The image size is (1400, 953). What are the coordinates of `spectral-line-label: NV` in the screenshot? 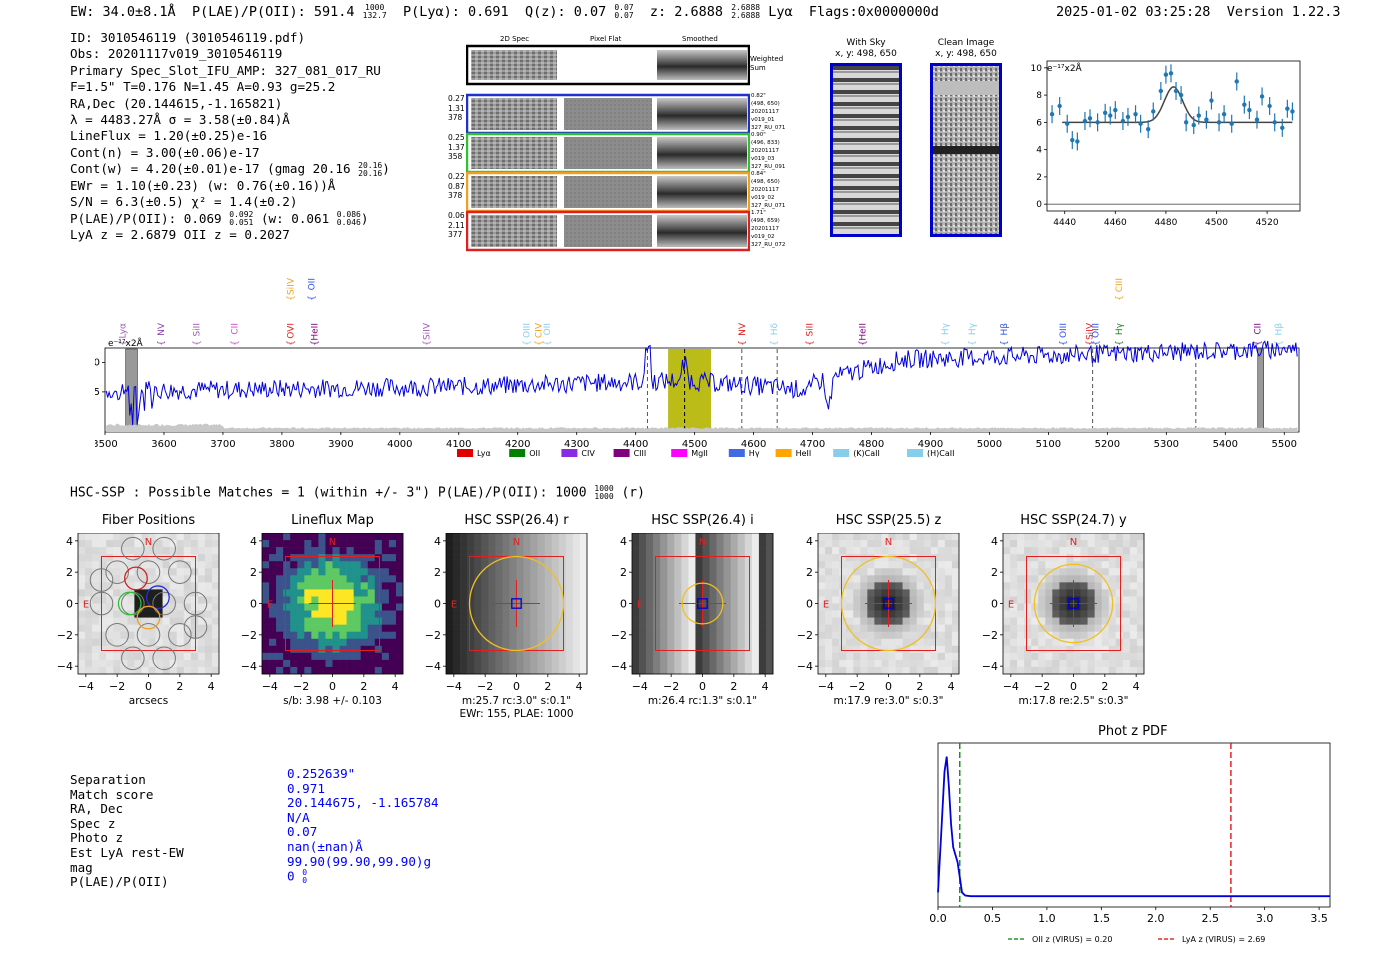 It's located at (743, 329).